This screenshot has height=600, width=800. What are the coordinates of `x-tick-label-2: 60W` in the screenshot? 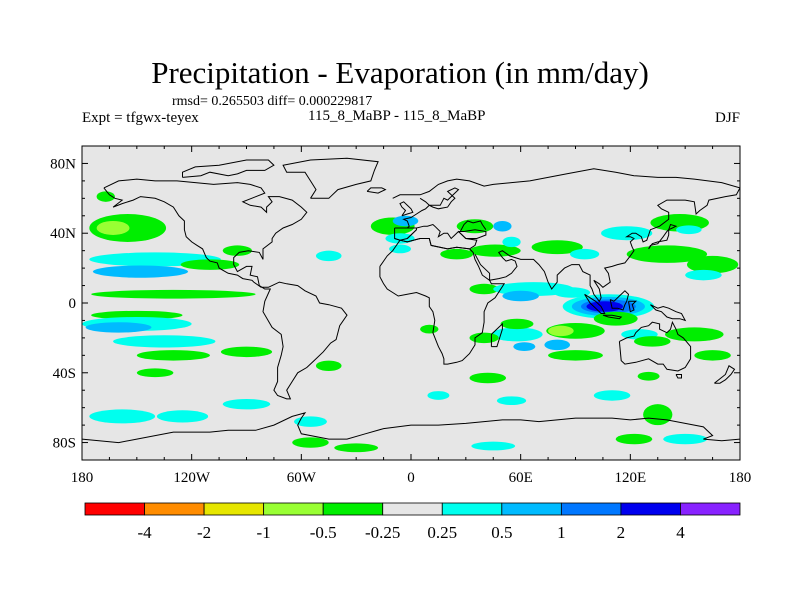 It's located at (302, 478).